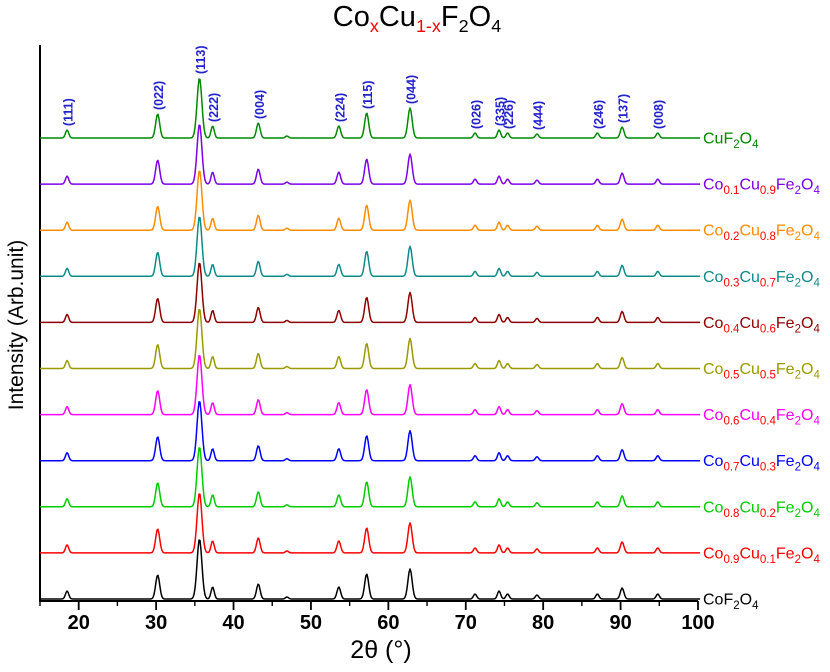 The height and width of the screenshot is (672, 830). I want to click on legend-label-Co0.2Cu0.8Fe2O4: Co0.2Cu0.8Fe2O4, so click(761, 233).